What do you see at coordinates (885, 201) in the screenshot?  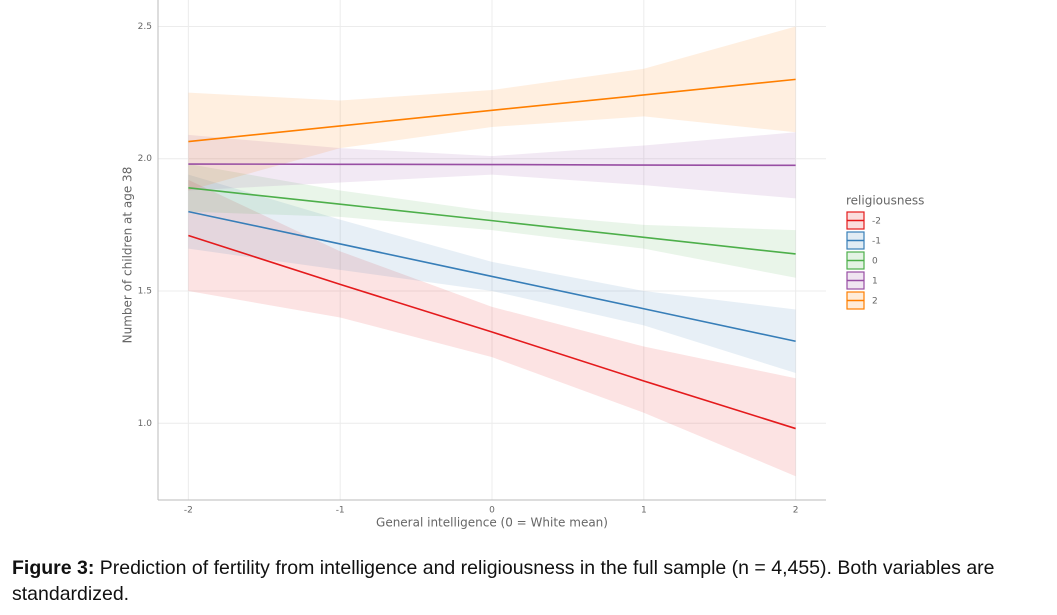 I see `legend-title: religiousness` at bounding box center [885, 201].